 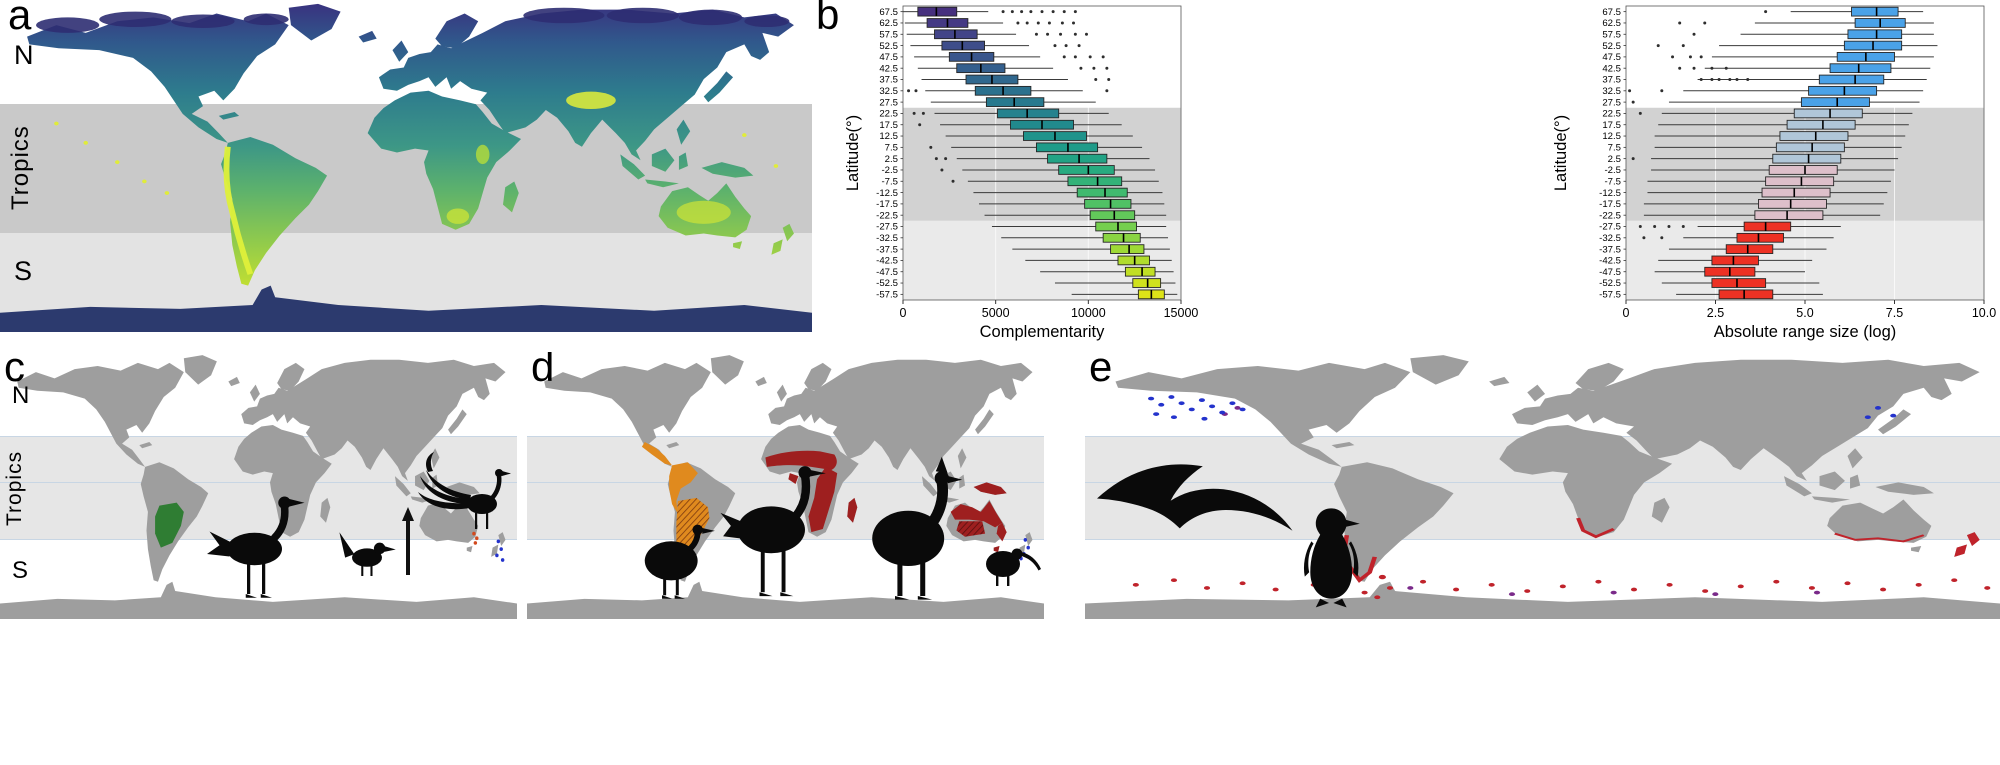 What do you see at coordinates (502, 539) in the screenshot?
I see `landmass-new-zealand-north` at bounding box center [502, 539].